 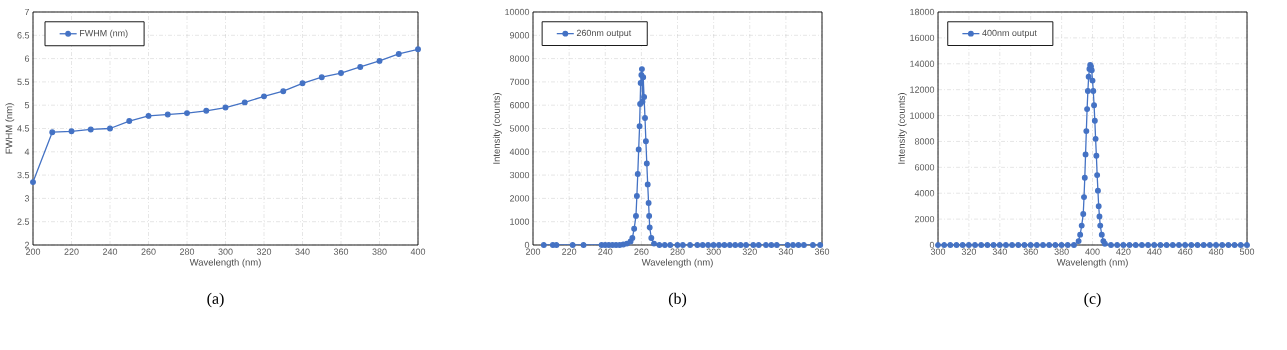 What do you see at coordinates (104, 34) in the screenshot?
I see `legend-label: FWHM (nm)` at bounding box center [104, 34].